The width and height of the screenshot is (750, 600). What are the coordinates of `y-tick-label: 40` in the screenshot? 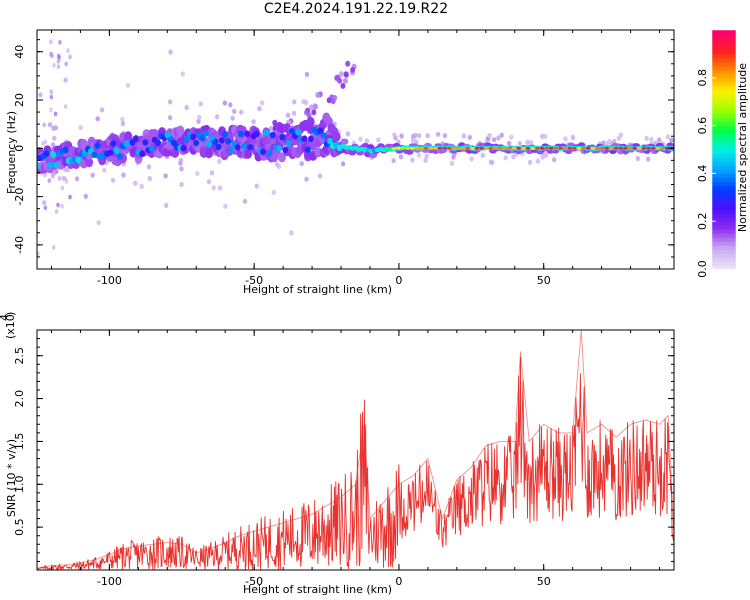 It's located at (19, 52).